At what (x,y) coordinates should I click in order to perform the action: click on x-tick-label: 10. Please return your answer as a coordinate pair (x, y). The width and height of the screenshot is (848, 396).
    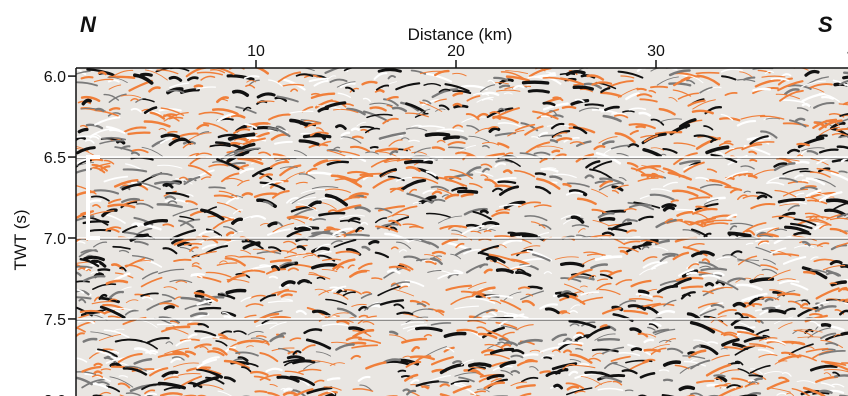
    Looking at the image, I should click on (256, 51).